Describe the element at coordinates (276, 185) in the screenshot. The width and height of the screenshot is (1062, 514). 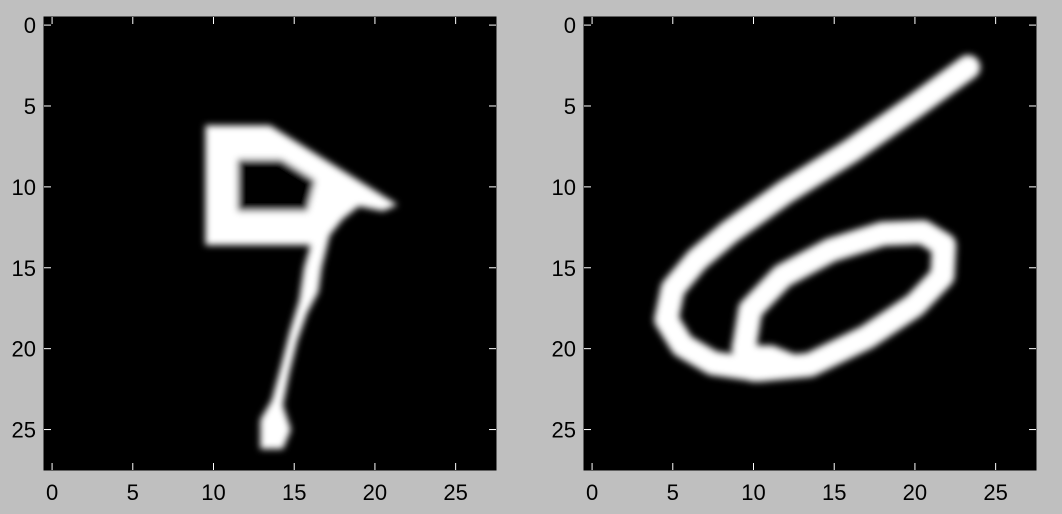
I see `digit-loop-hole` at that location.